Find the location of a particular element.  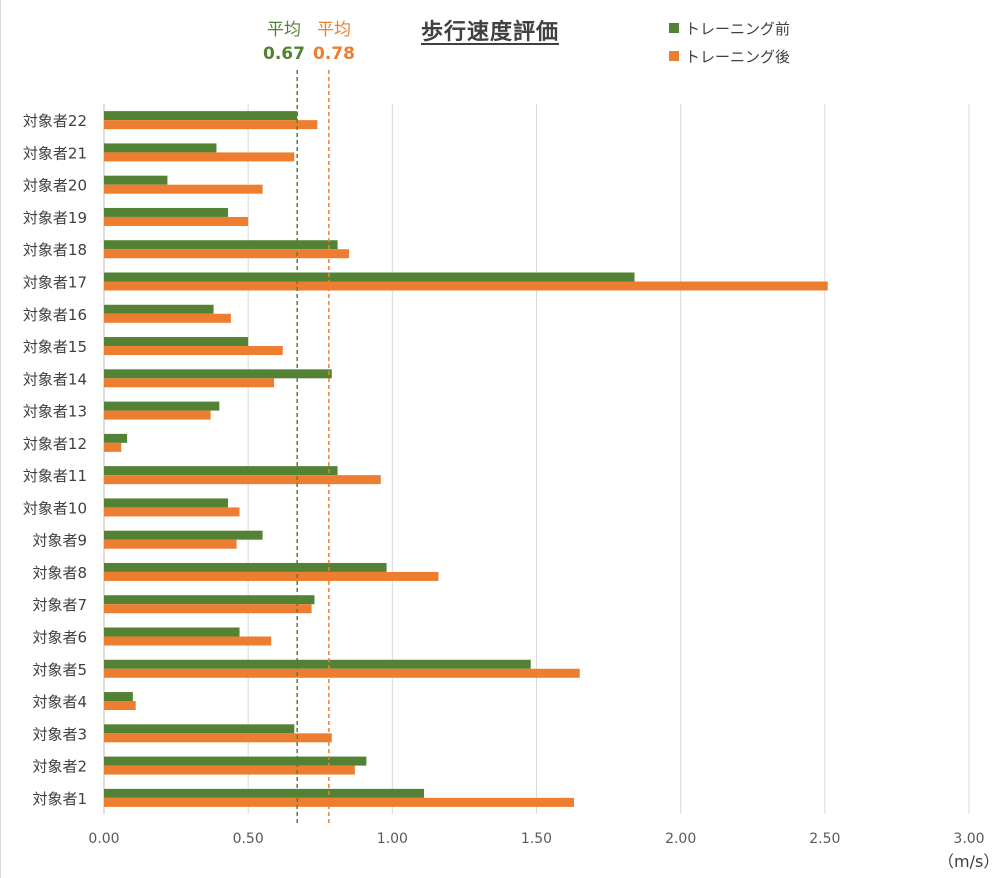

category-label-8: 対象者8 is located at coordinates (59, 573).